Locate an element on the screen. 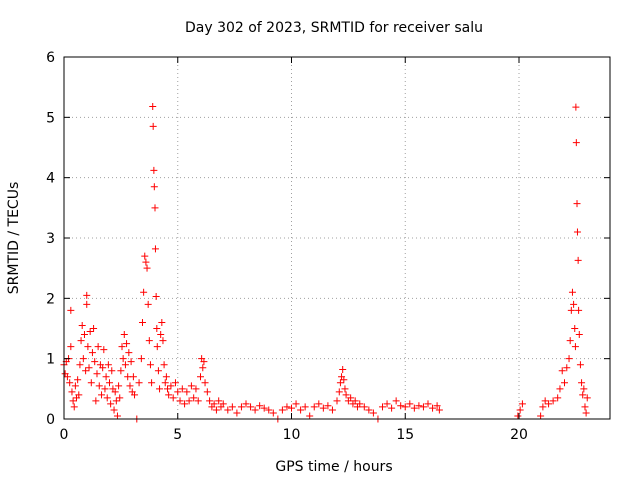 The height and width of the screenshot is (480, 640). y-tick-label: 6 is located at coordinates (50, 58).